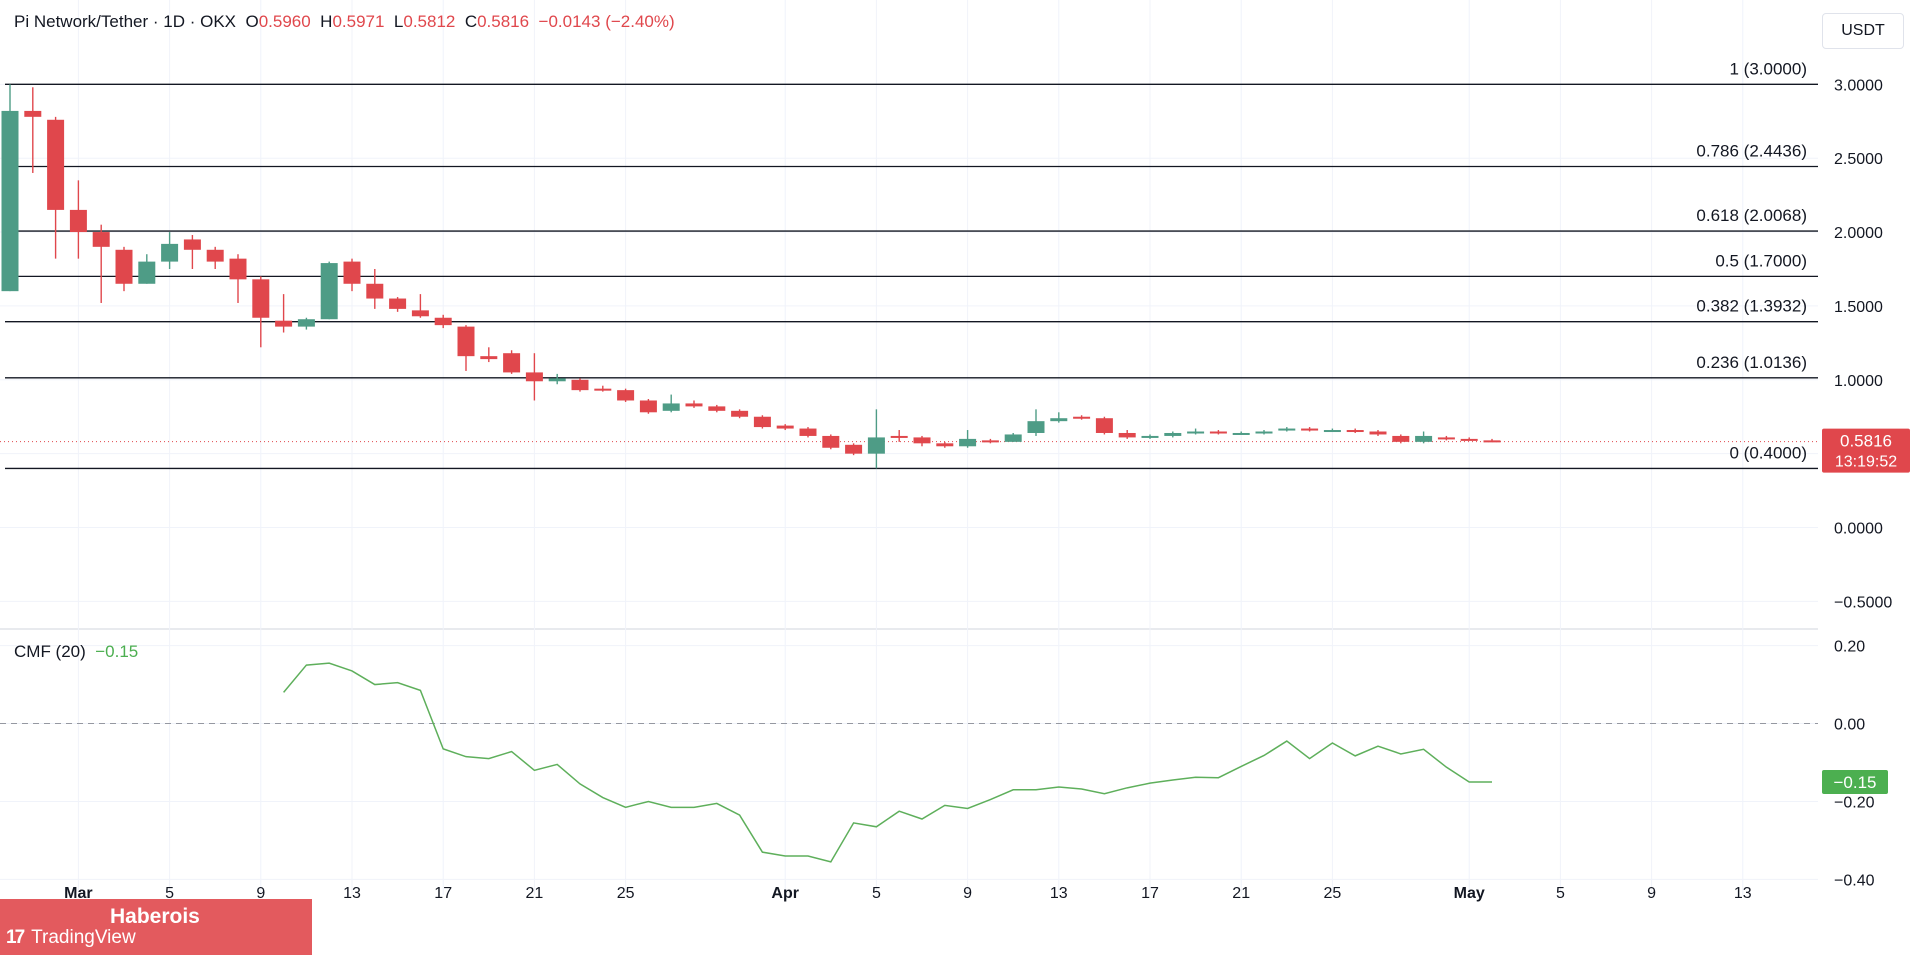 This screenshot has width=1920, height=955. I want to click on cmf-tick-label: −0.40, so click(1854, 880).